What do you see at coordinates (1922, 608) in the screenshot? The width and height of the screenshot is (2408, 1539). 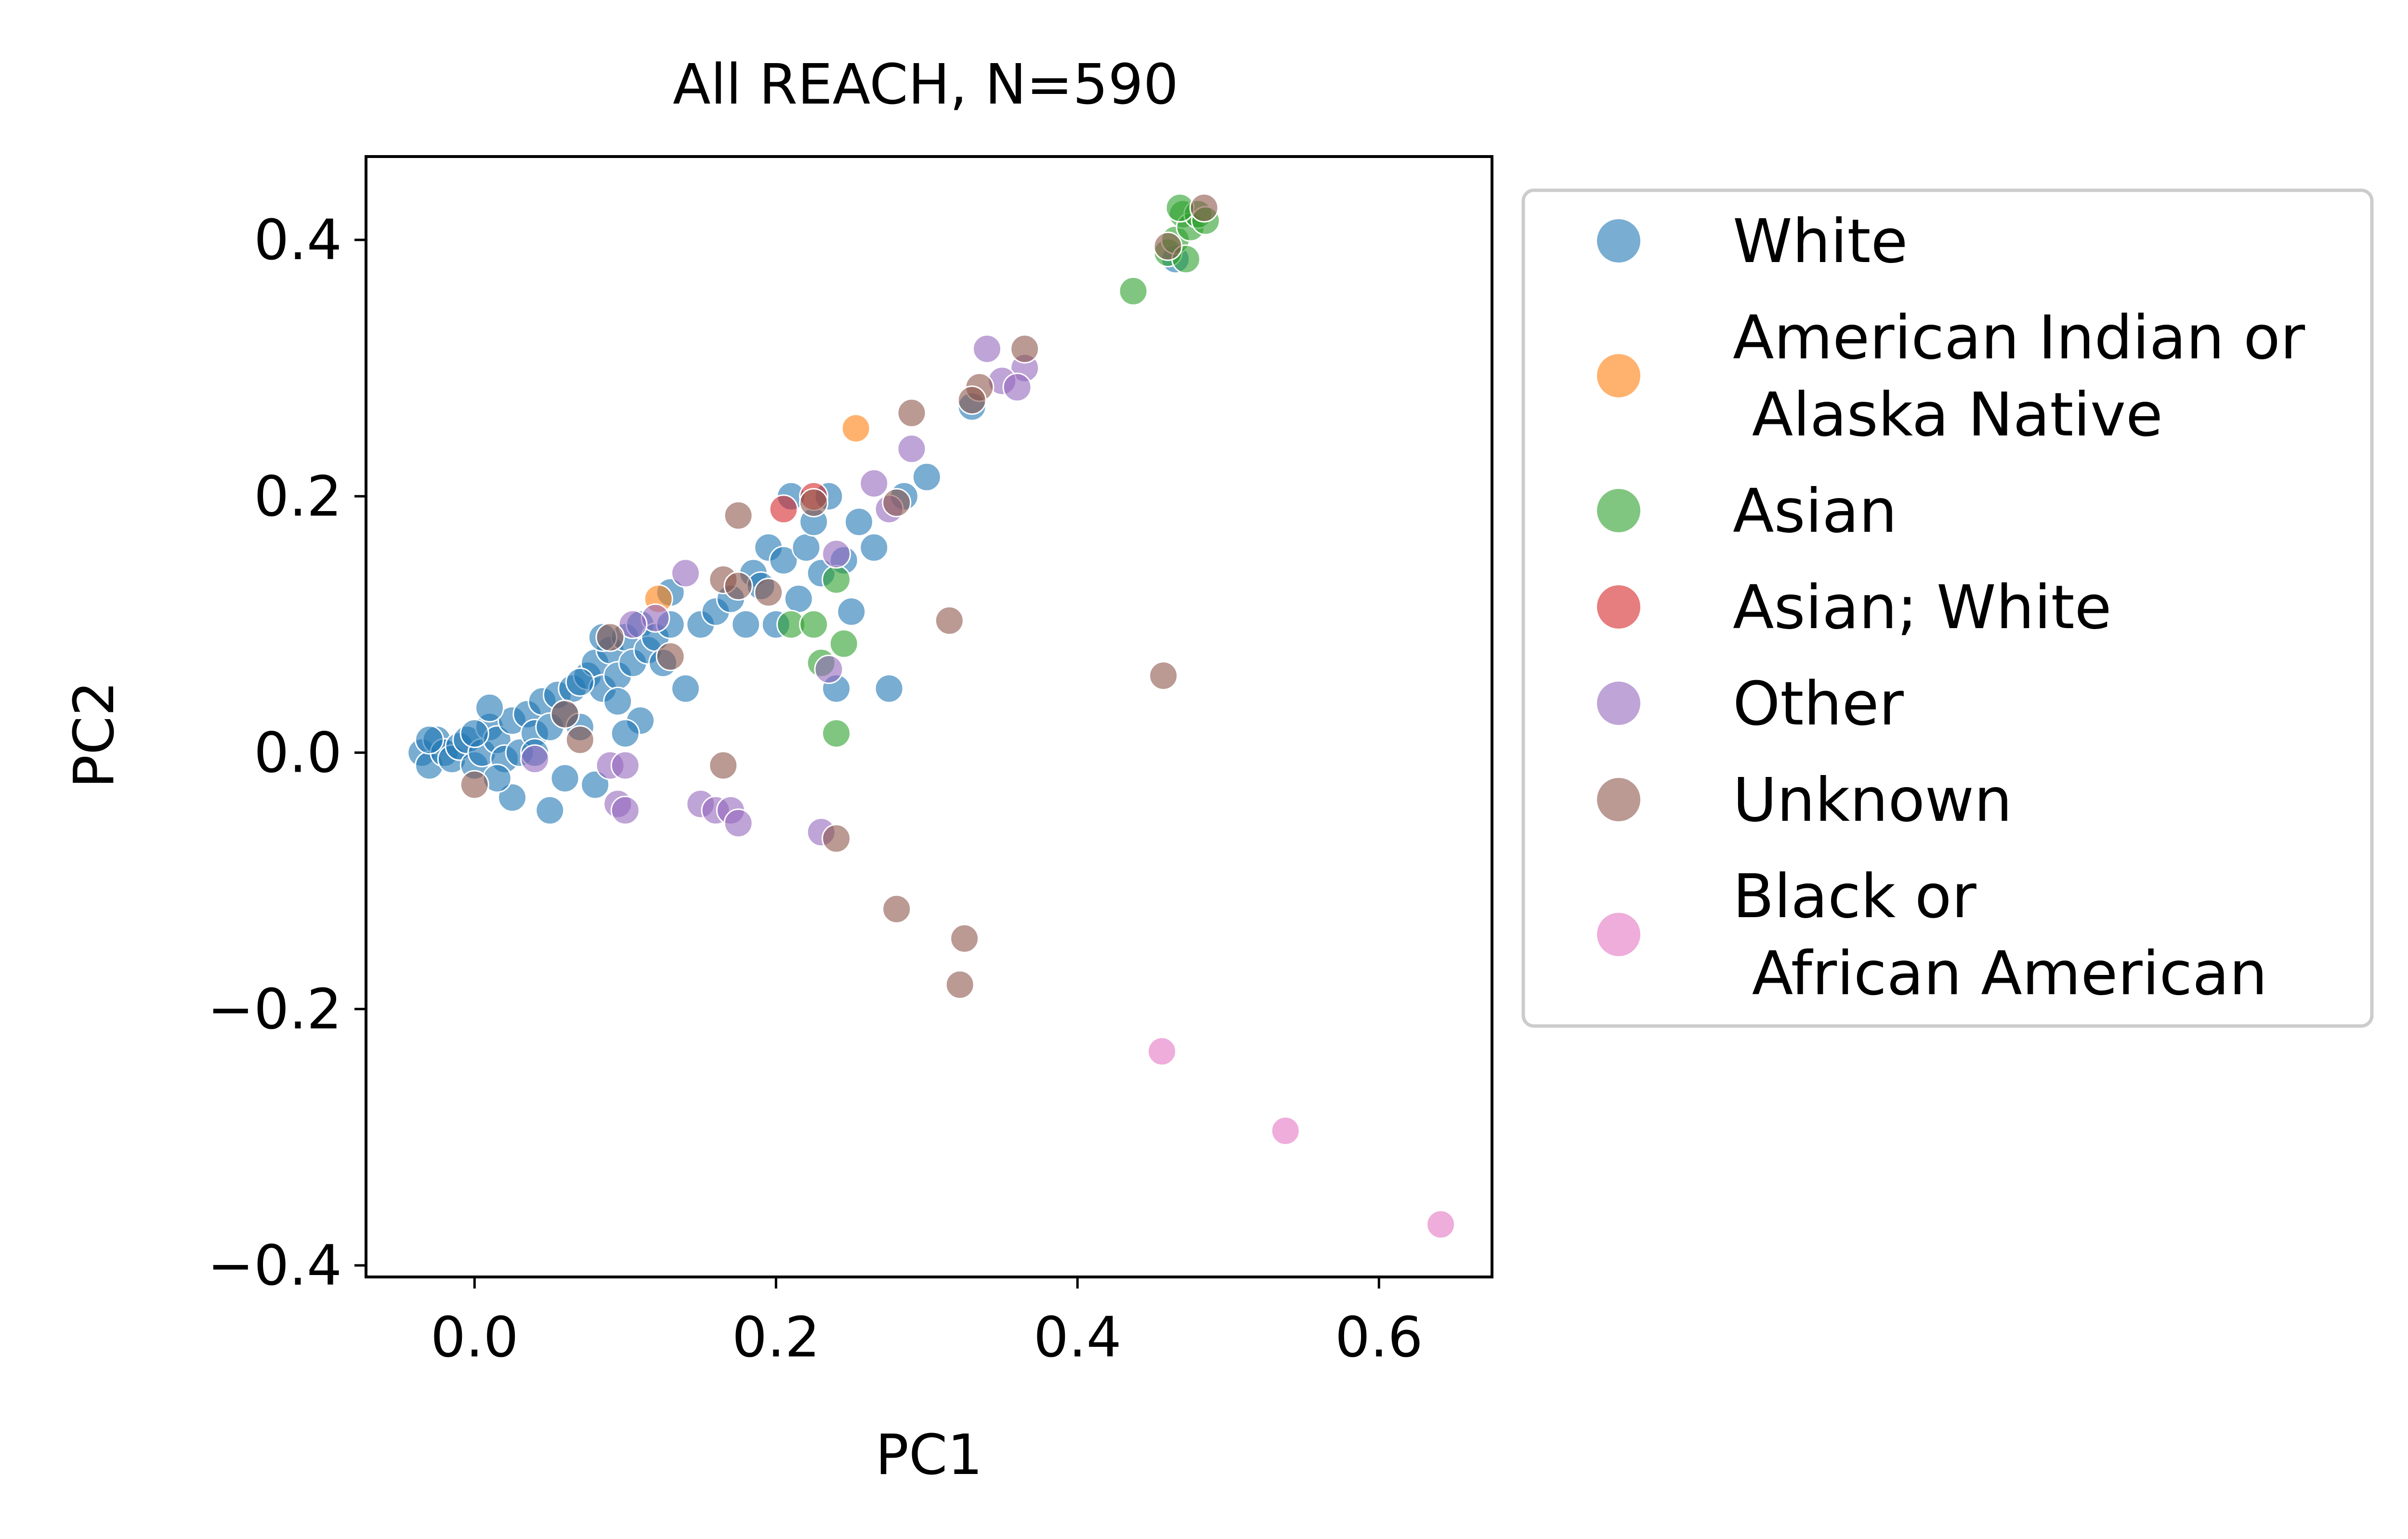 I see `legend-label-3: Asian; White` at bounding box center [1922, 608].